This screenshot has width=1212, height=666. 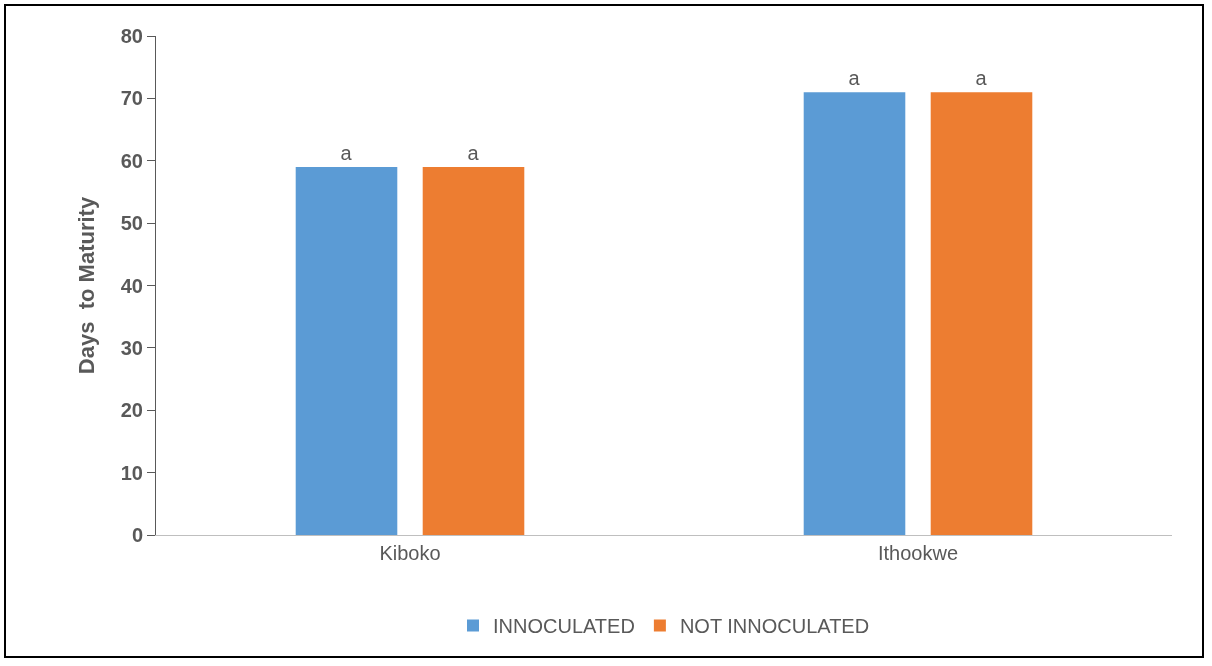 I want to click on y-tick-label: 60, so click(x=131, y=160).